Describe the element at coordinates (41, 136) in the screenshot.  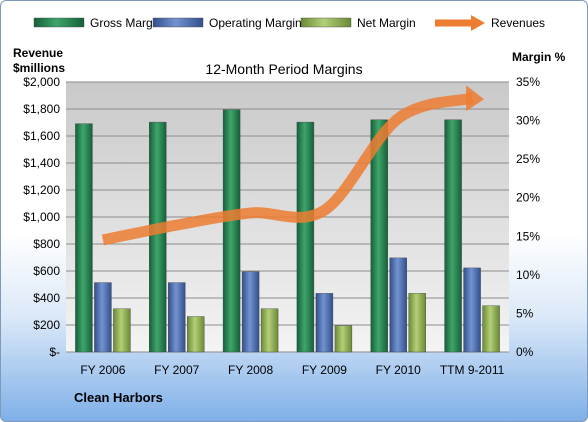
I see `left-tick-label: $1,600` at that location.